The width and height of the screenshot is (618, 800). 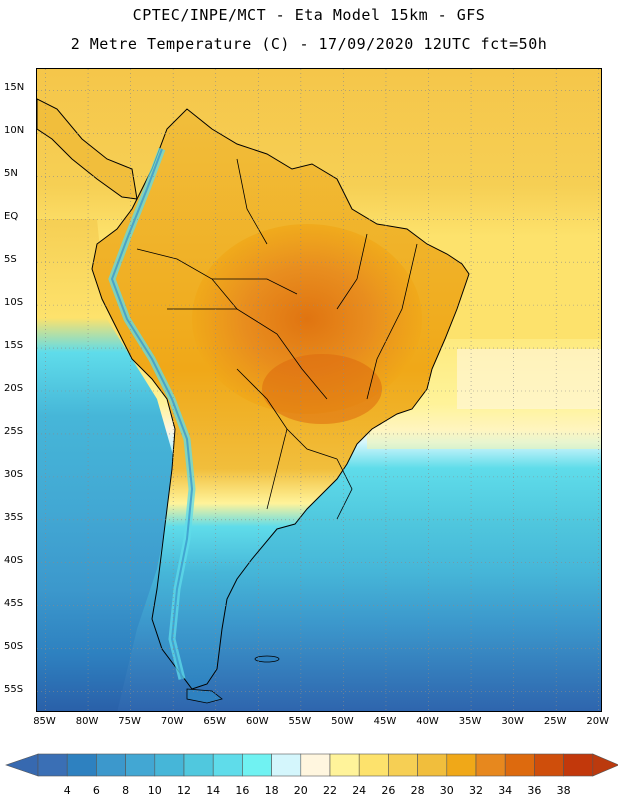 I want to click on color-bar-label: 12, so click(x=184, y=790).